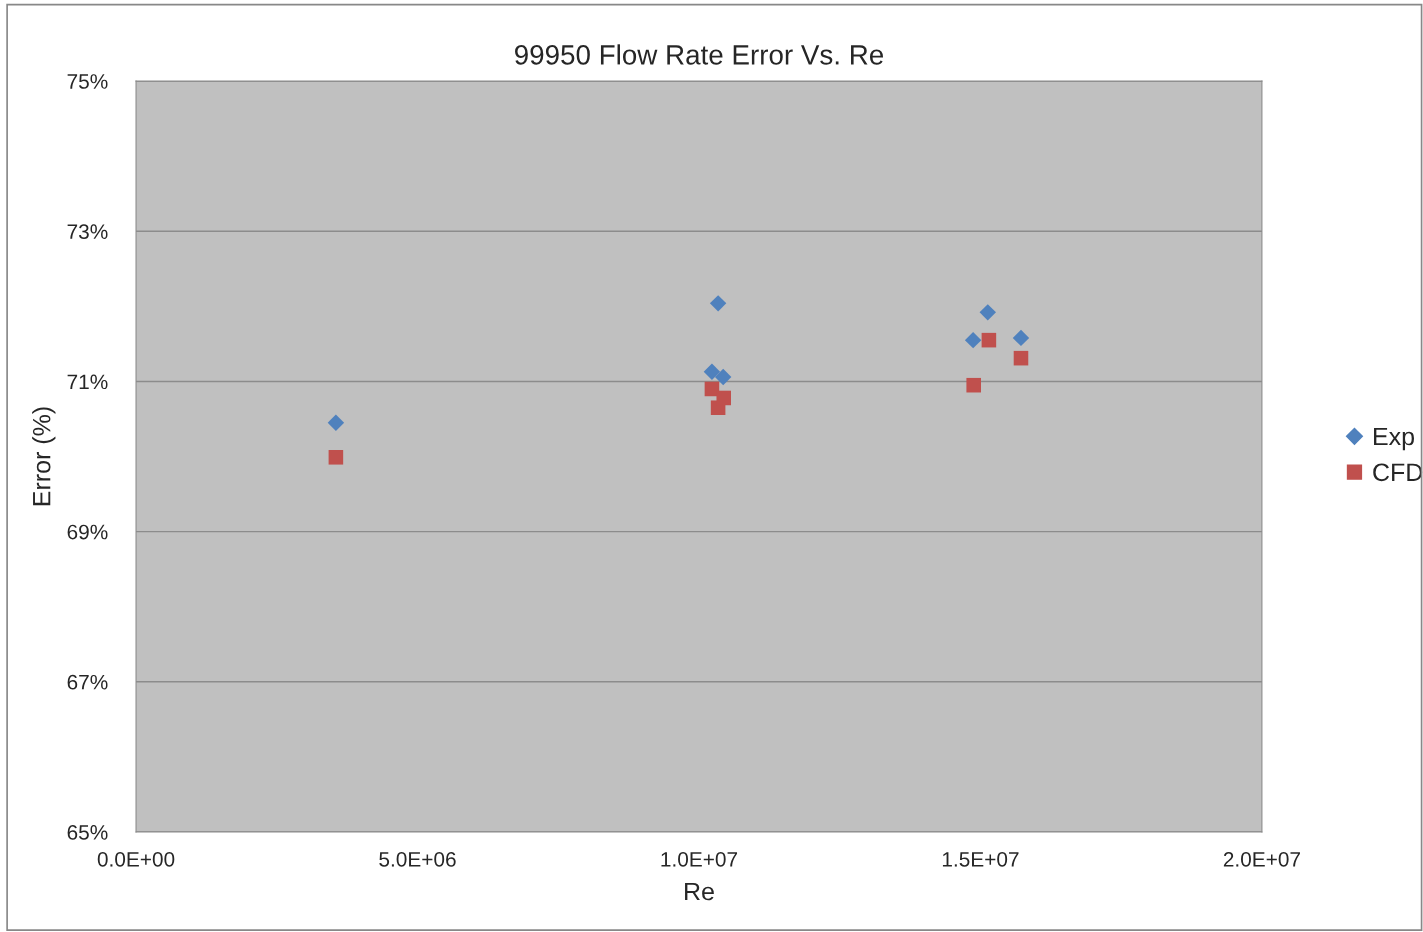 The image size is (1423, 932). Describe the element at coordinates (1394, 439) in the screenshot. I see `legend-label: Exp` at that location.